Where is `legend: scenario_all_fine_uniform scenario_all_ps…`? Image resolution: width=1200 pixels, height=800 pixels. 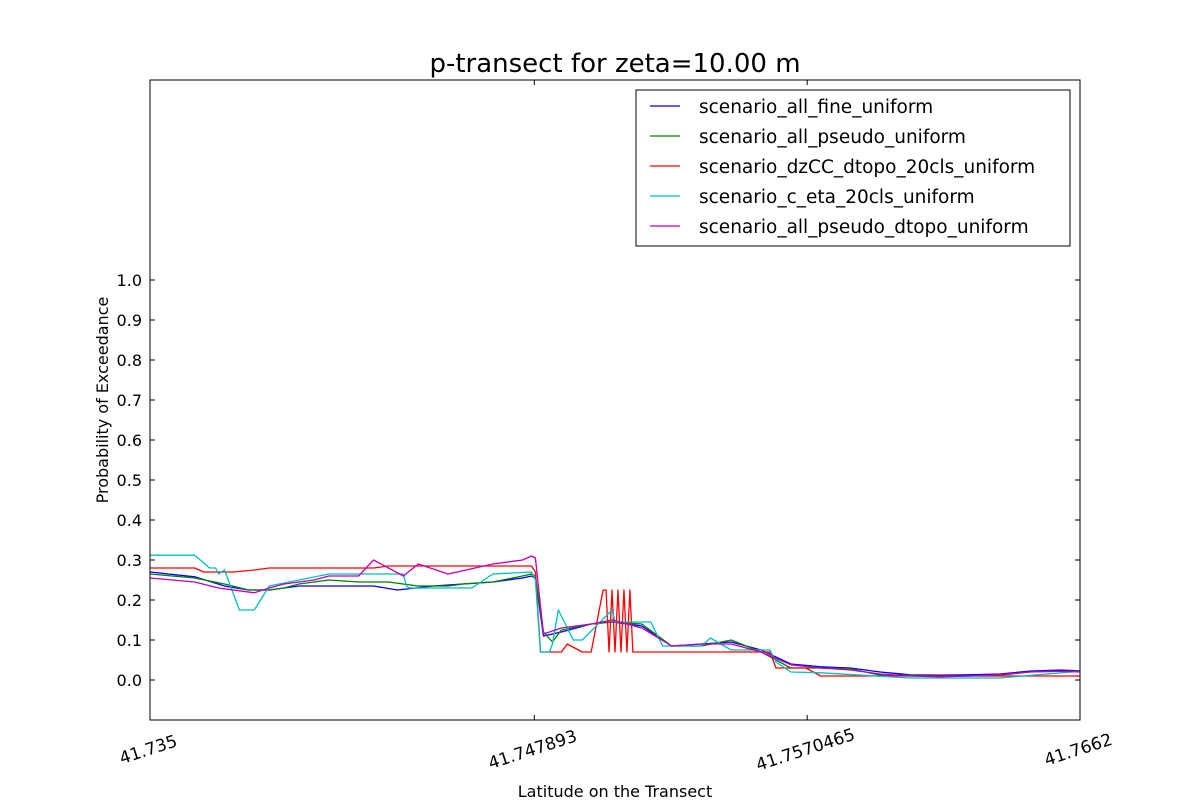
legend: scenario_all_fine_uniform scenario_all_ps… is located at coordinates (853, 168).